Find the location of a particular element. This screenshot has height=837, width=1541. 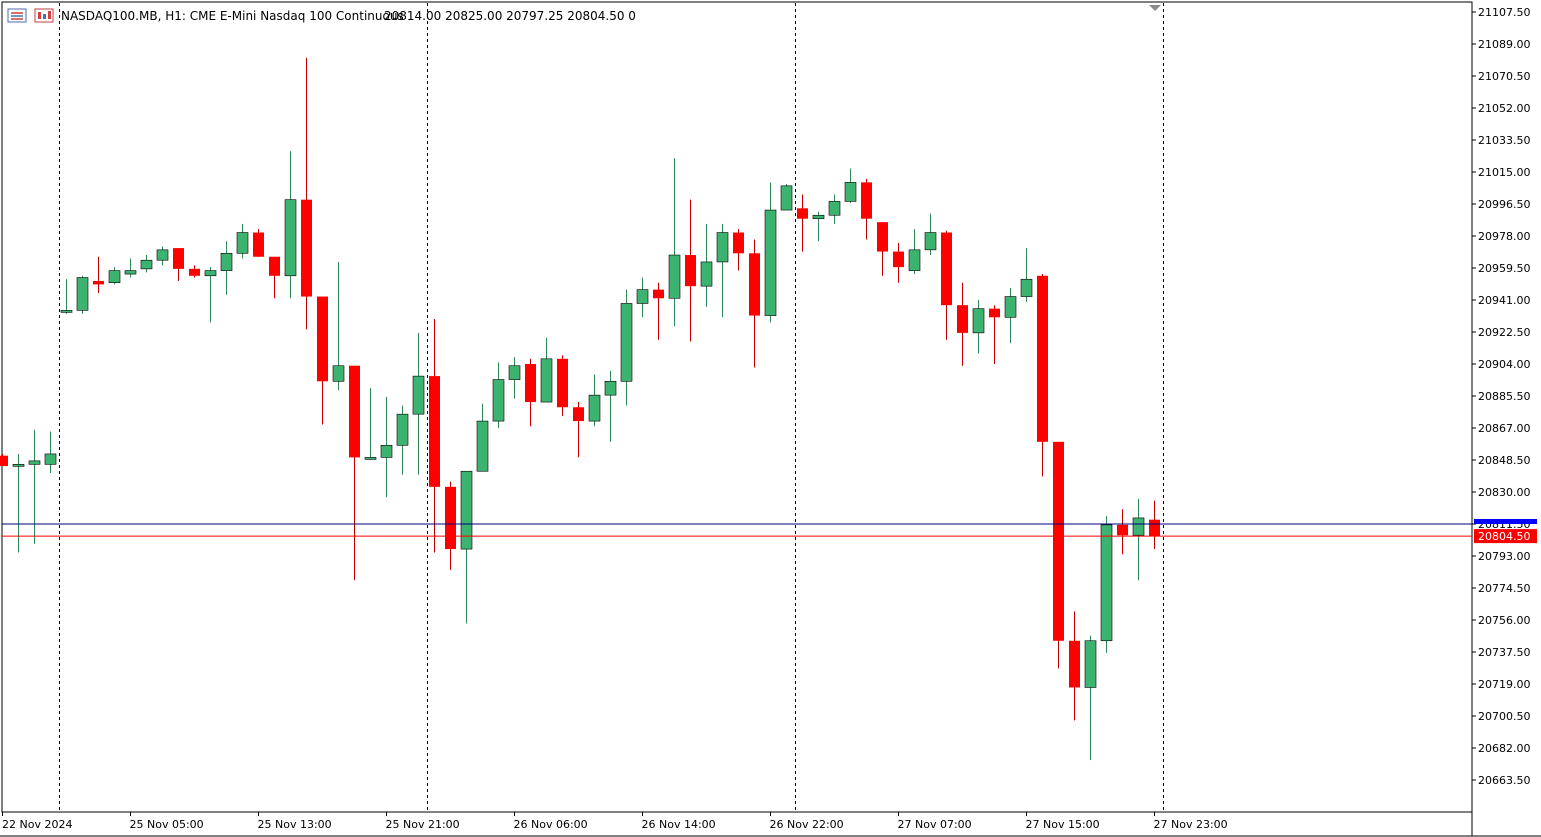

time-axis-label: 26 Nov 06:00 is located at coordinates (551, 824).